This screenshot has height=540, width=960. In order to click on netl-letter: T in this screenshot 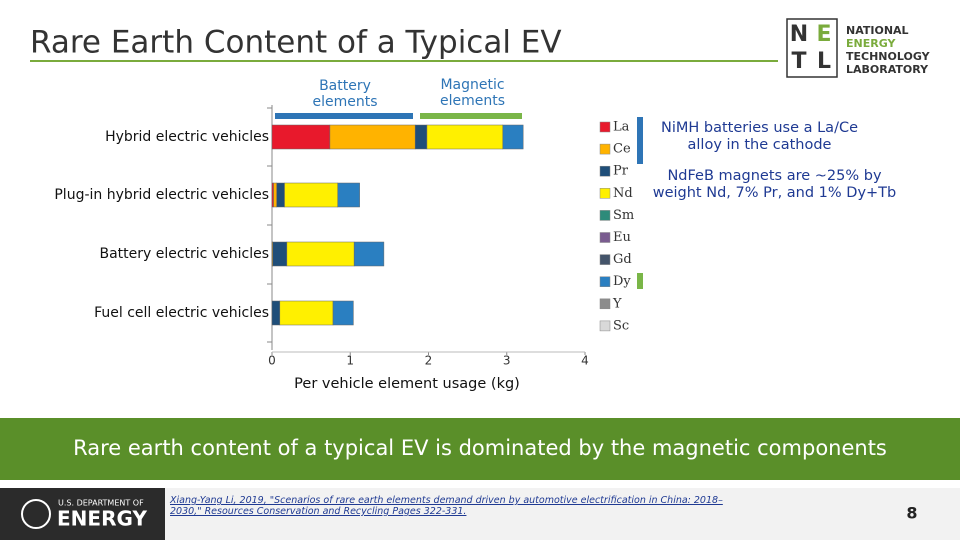, I will do `click(798, 61)`.